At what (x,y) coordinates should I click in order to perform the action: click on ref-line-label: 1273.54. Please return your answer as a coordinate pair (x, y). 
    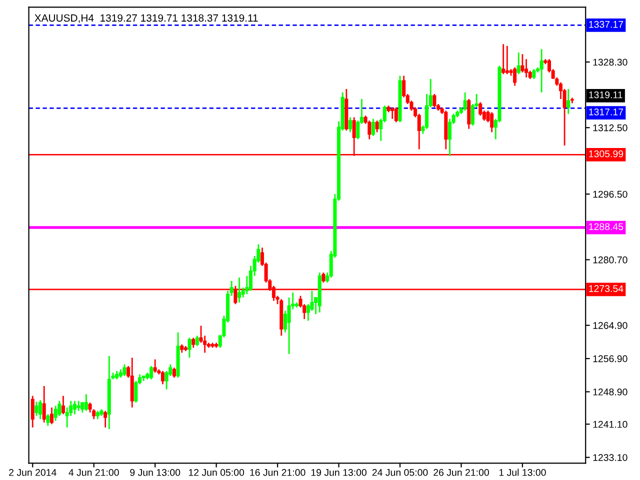
    Looking at the image, I should click on (606, 288).